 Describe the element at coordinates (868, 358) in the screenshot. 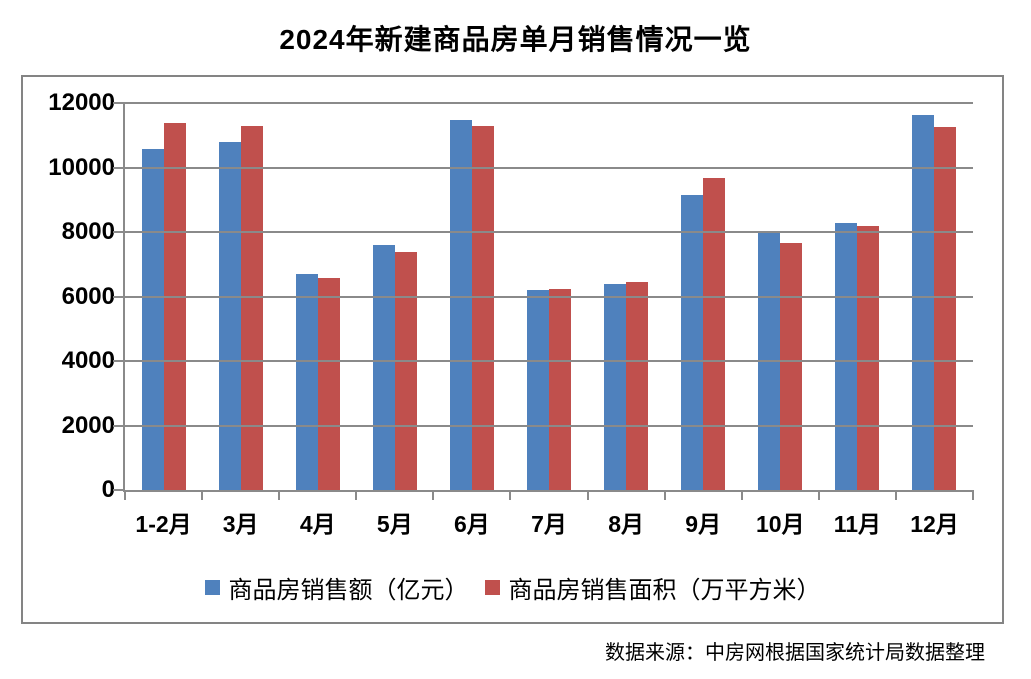

I see `bar-sales-area-11月` at that location.